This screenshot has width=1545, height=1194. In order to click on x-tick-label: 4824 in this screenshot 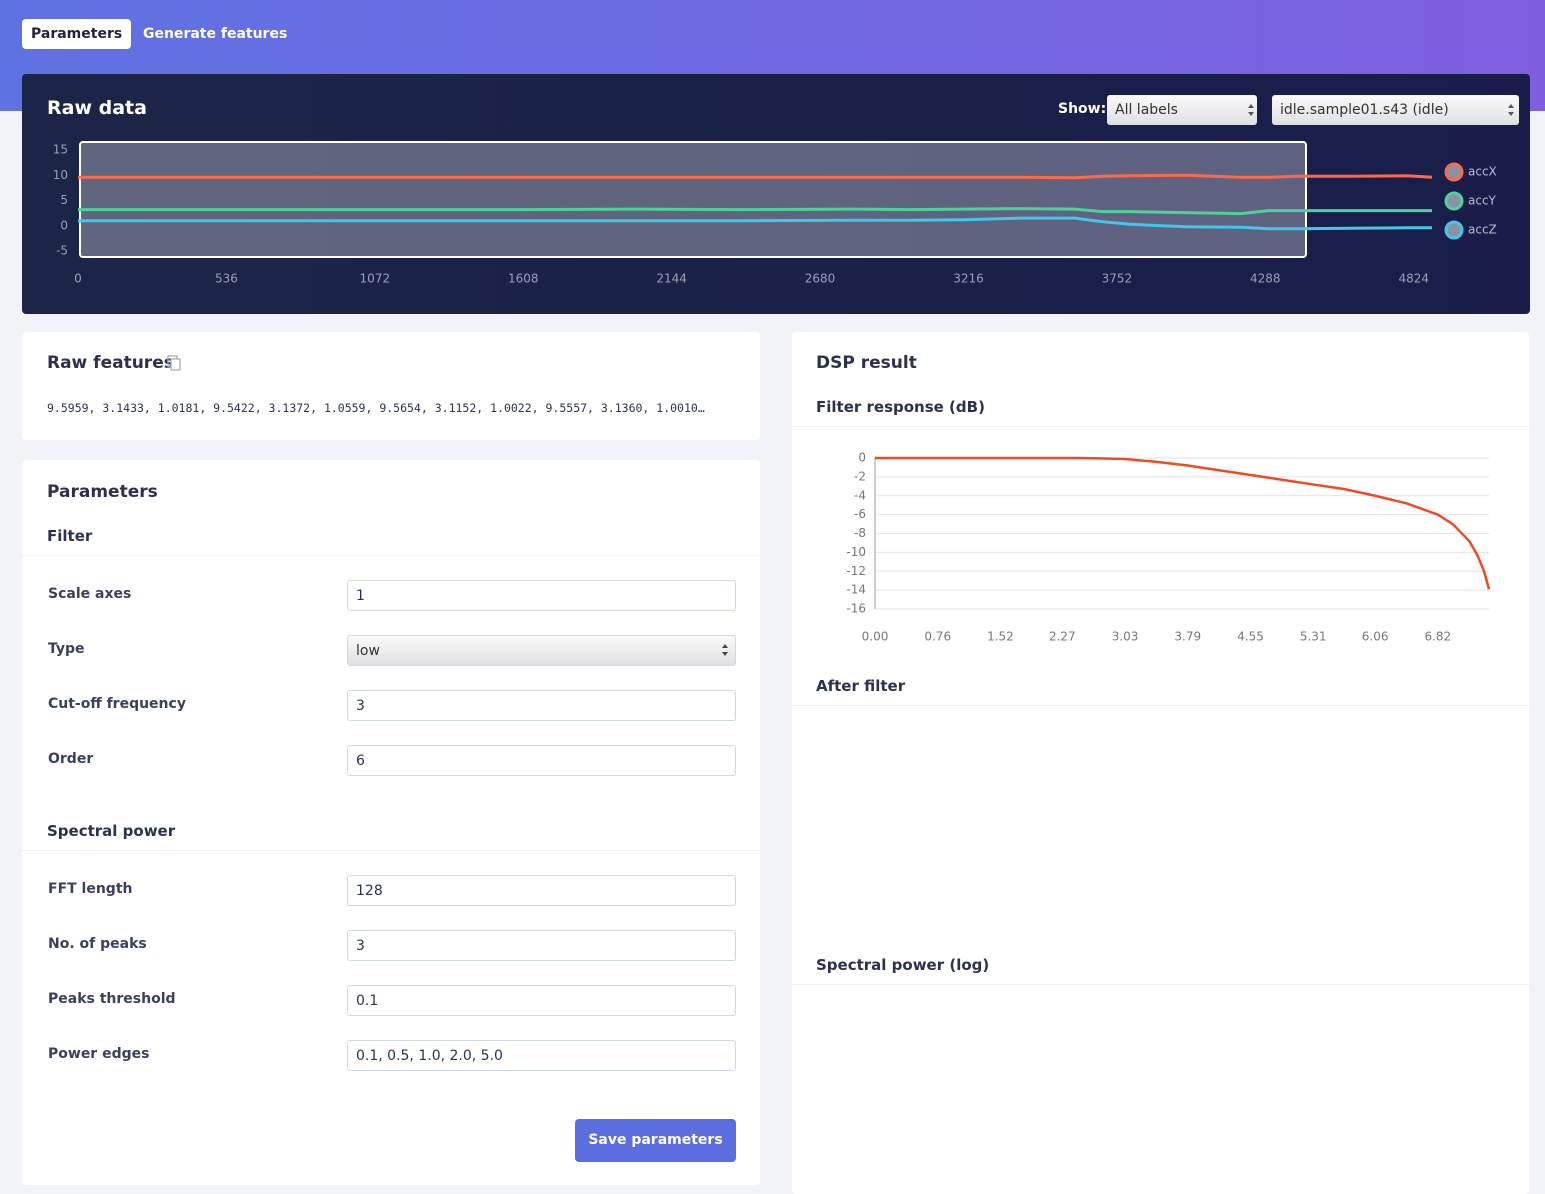, I will do `click(1413, 279)`.